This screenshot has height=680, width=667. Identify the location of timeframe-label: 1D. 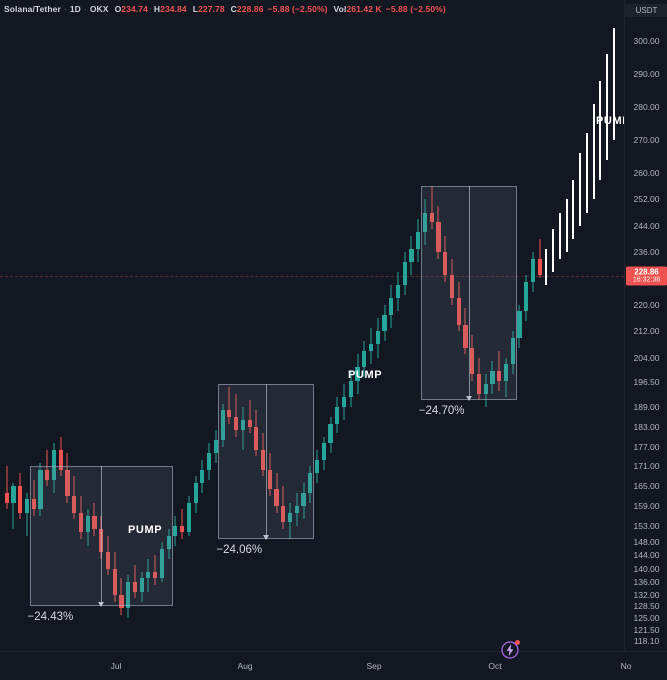
(75, 9).